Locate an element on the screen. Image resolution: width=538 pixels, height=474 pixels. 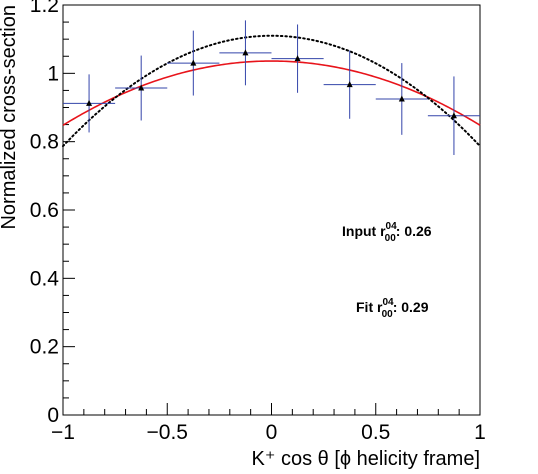
x-tick-label: 1 is located at coordinates (480, 432).